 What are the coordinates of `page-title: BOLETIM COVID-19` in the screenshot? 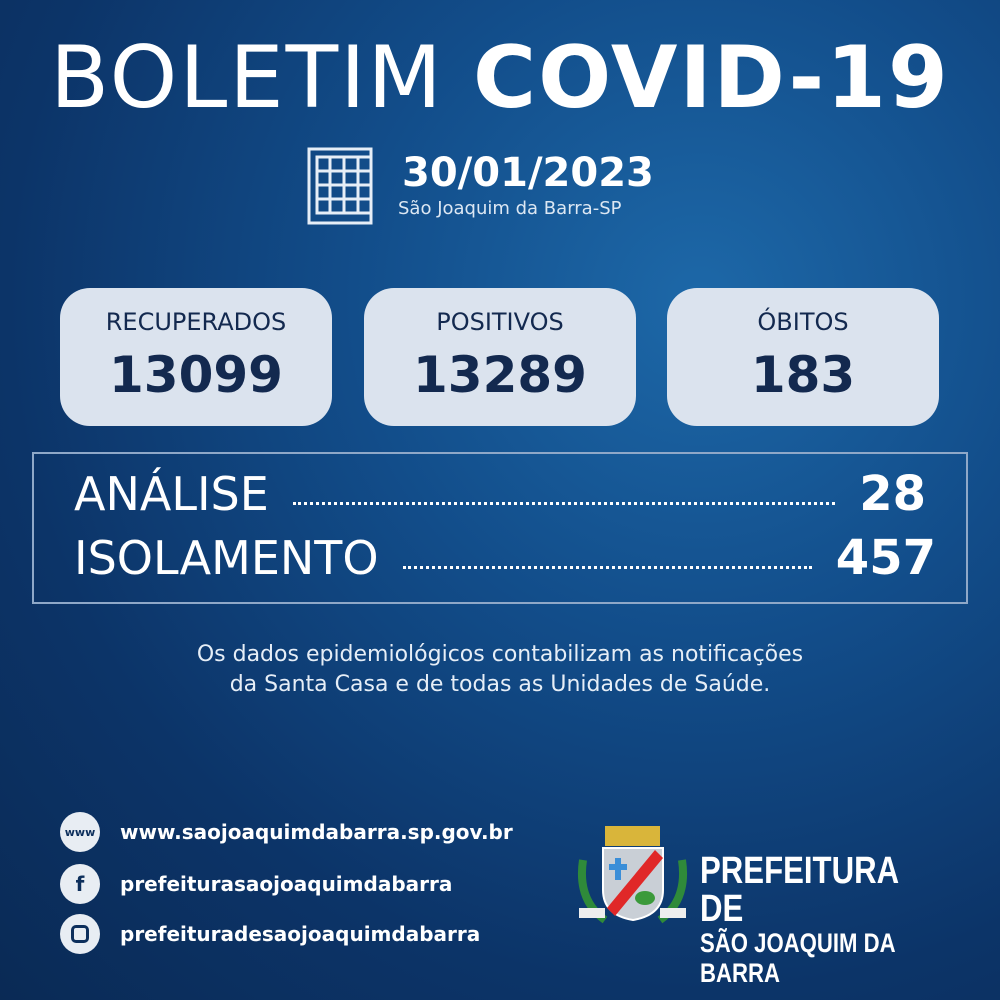 It's located at (500, 78).